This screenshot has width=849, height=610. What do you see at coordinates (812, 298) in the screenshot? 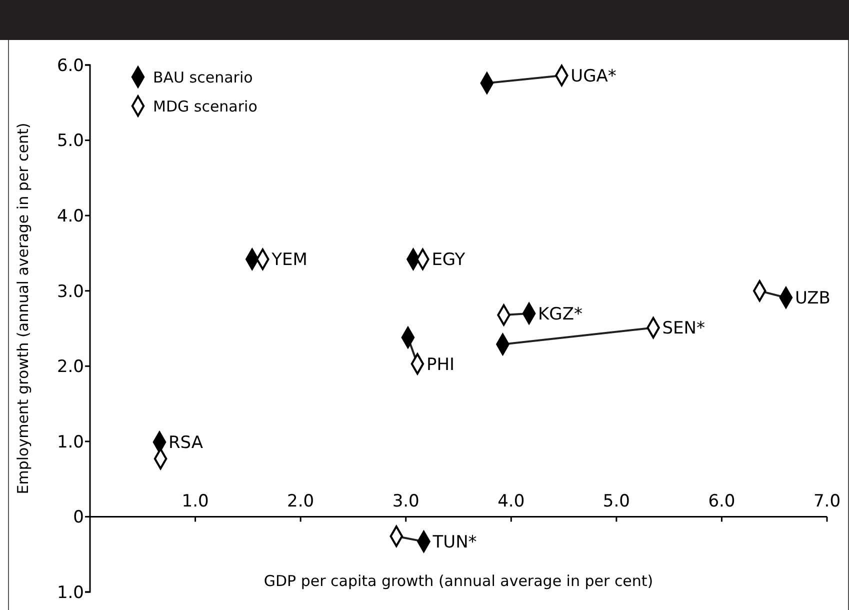
I see `annotation: UZB` at bounding box center [812, 298].